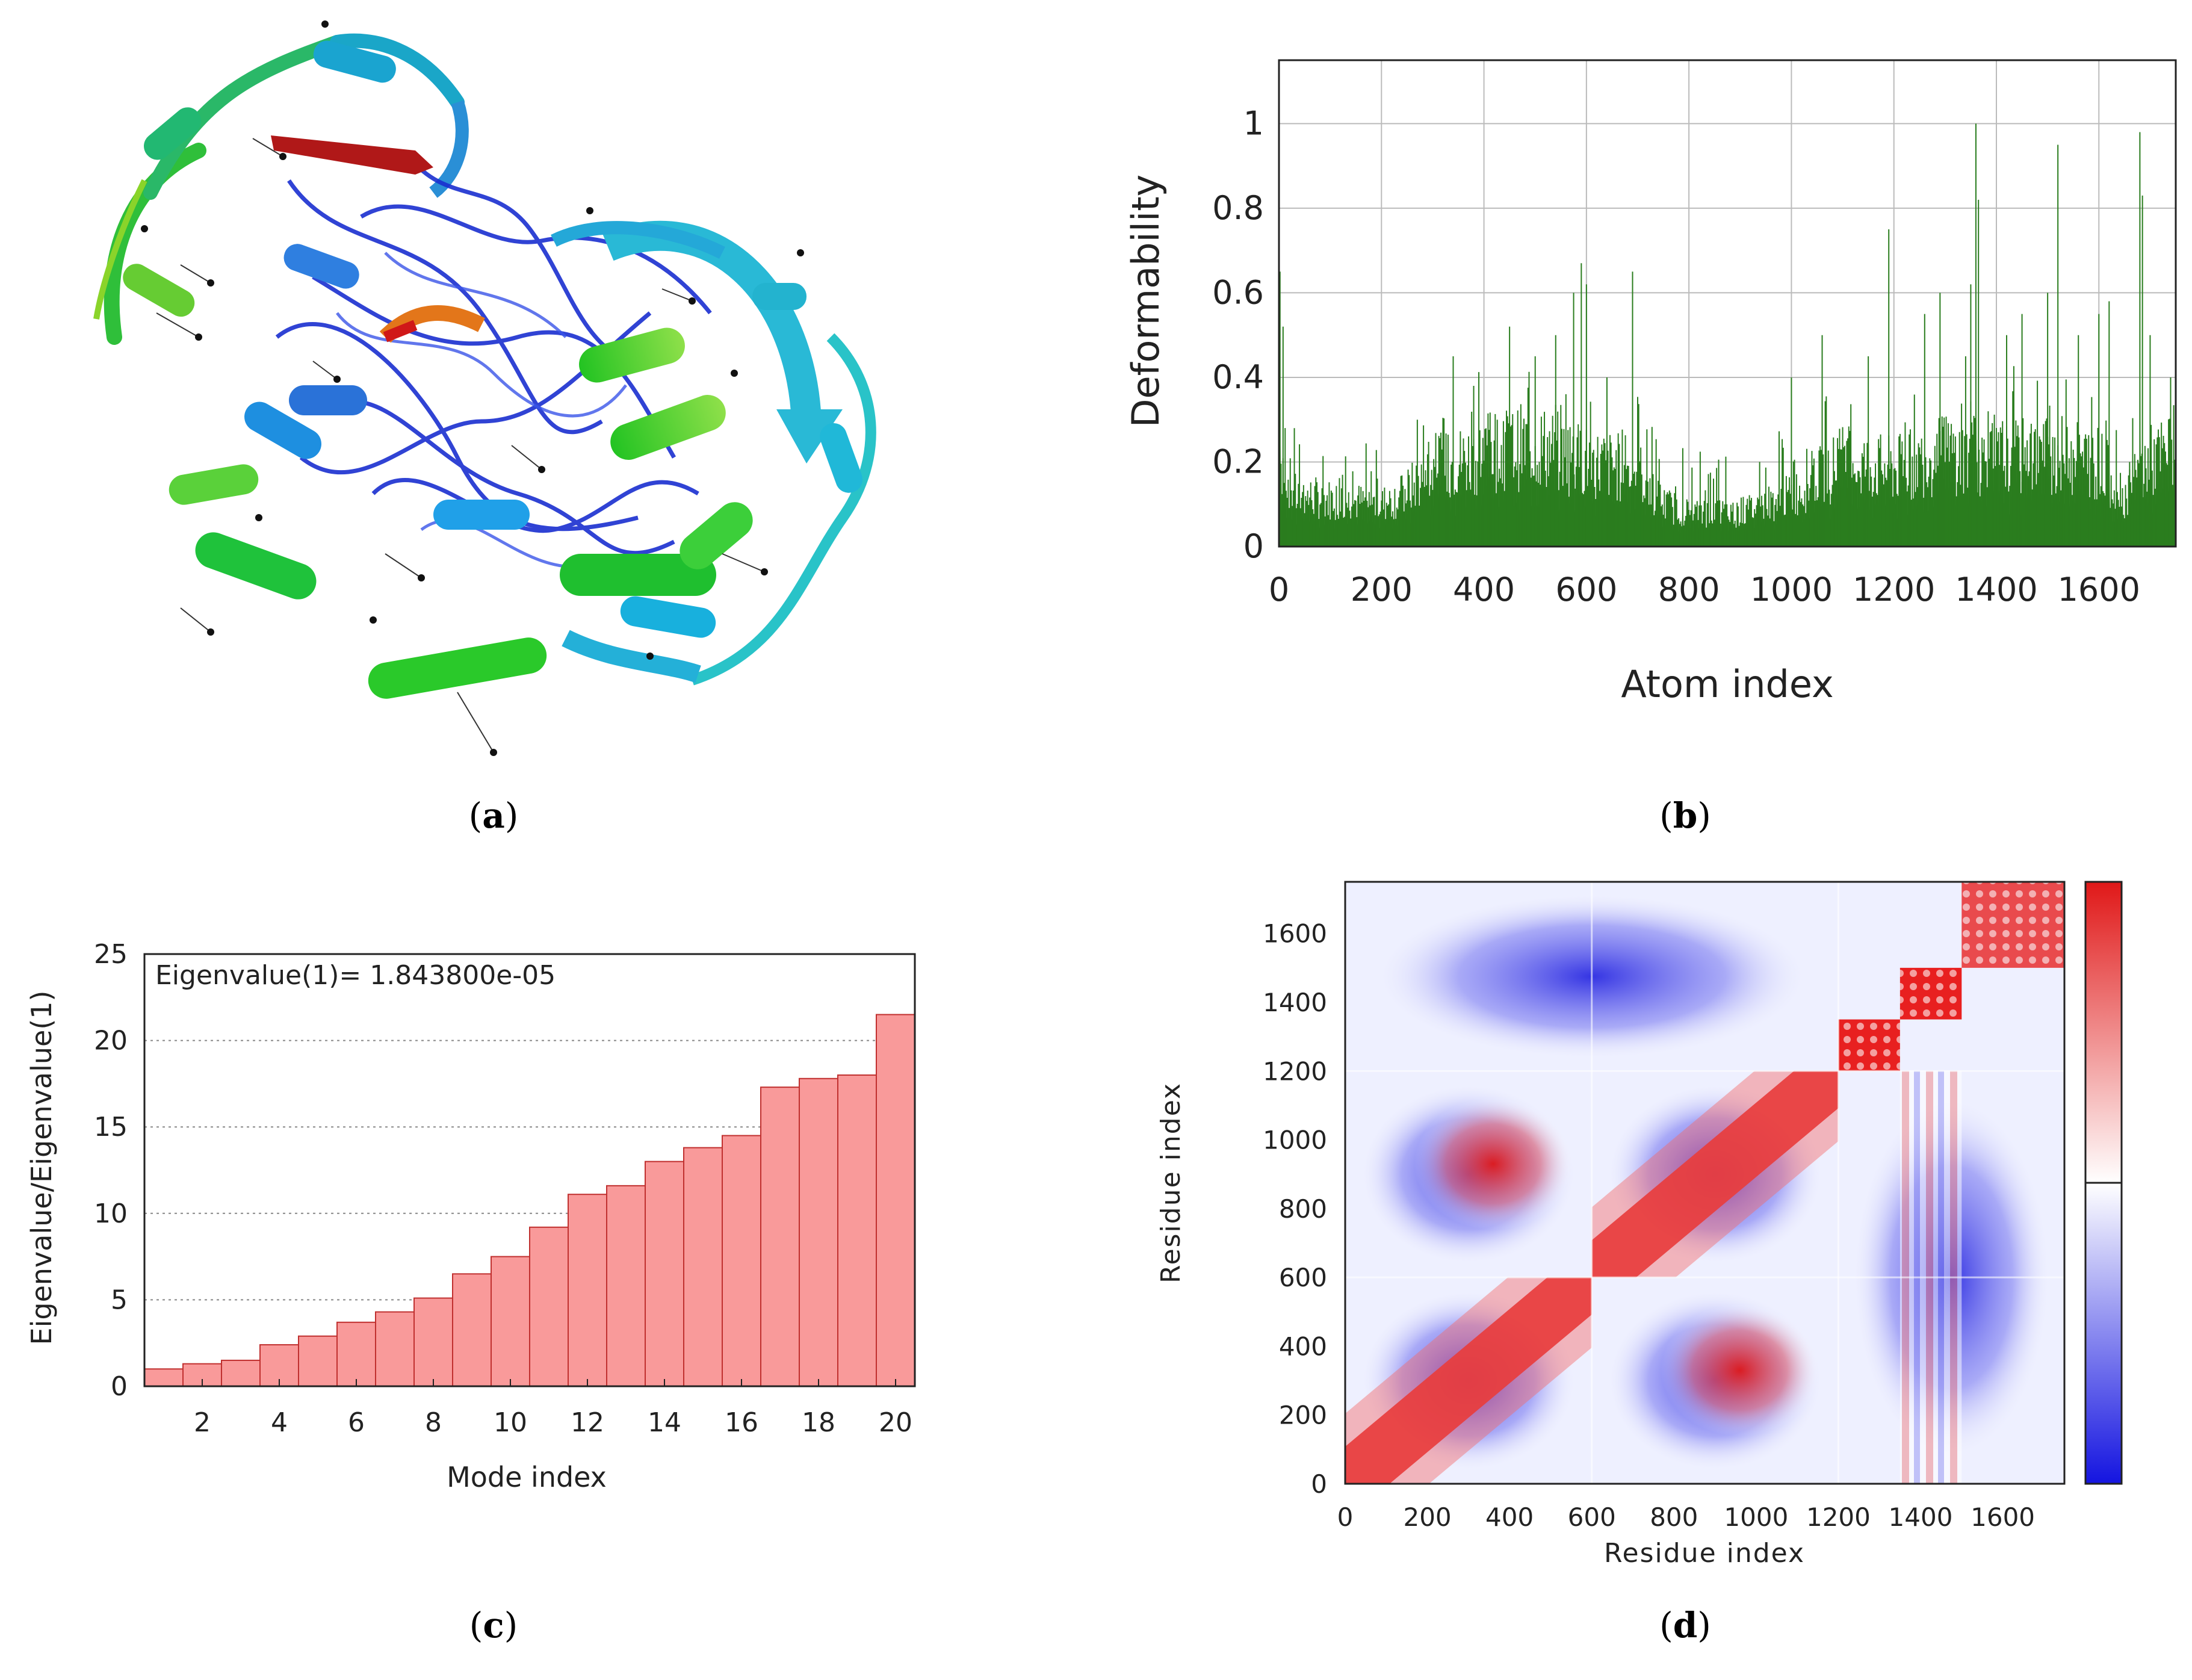  I want to click on y-tick-label: 1000, so click(1295, 1140).